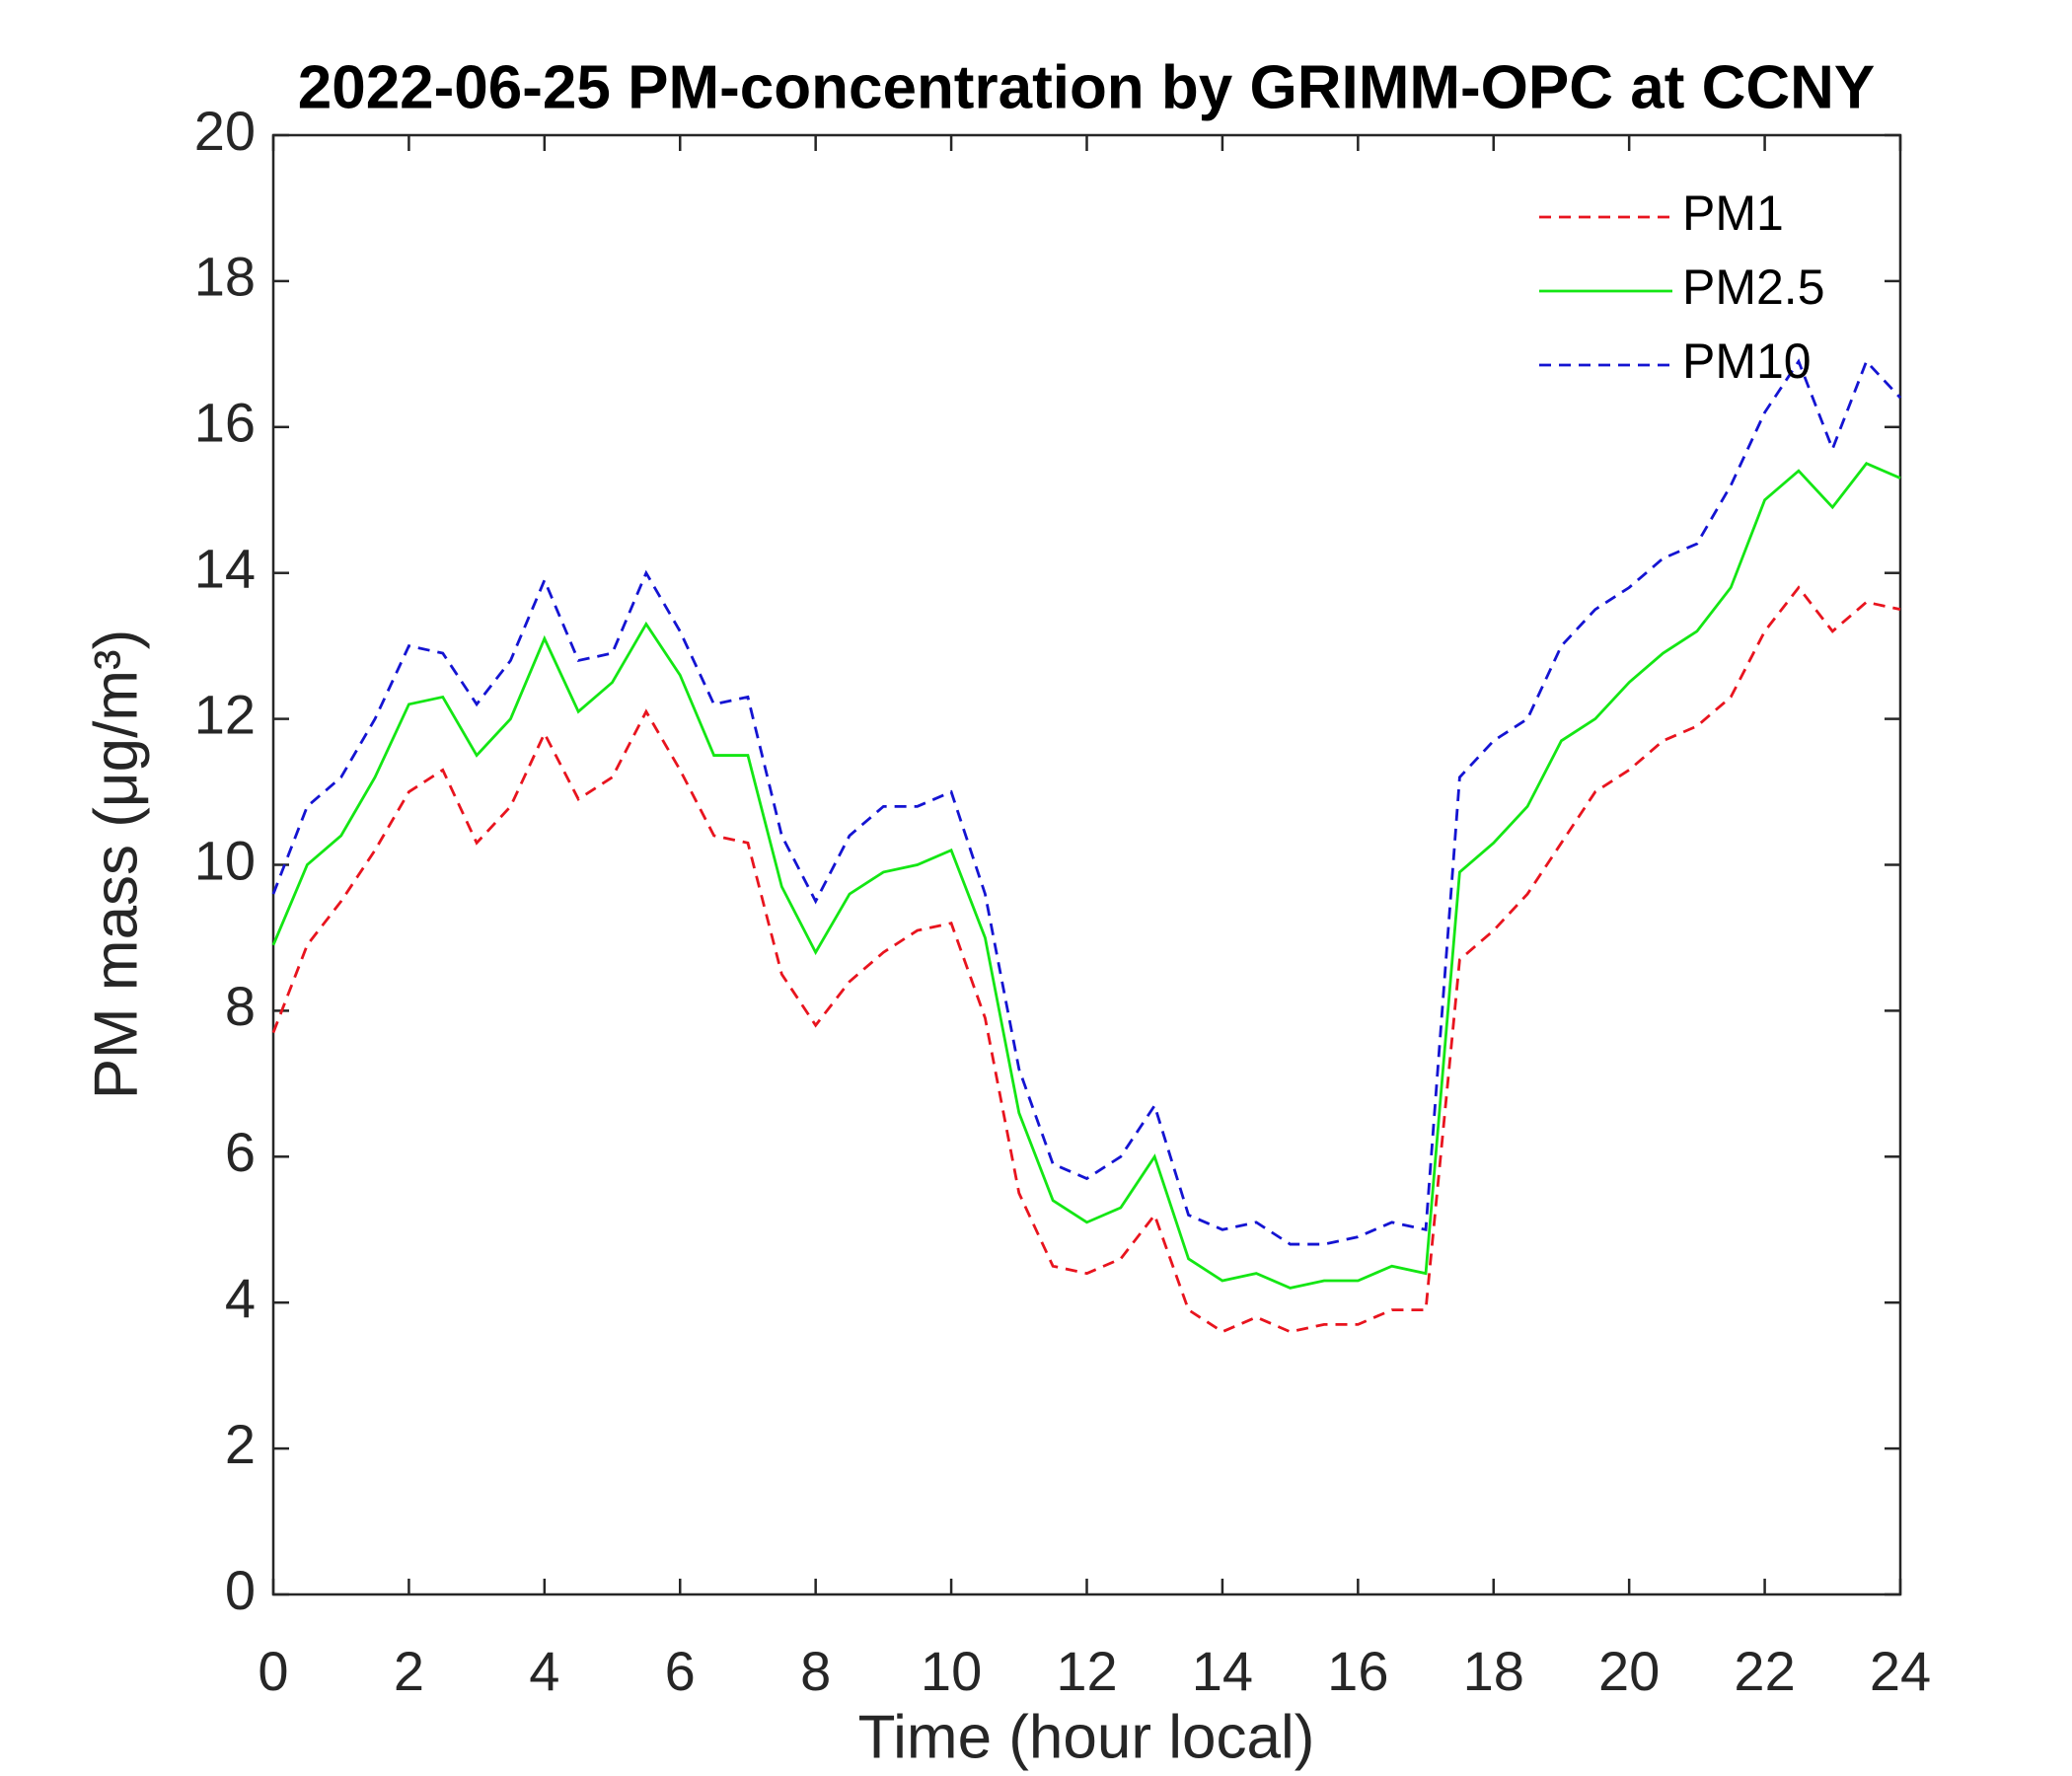  Describe the element at coordinates (816, 1671) in the screenshot. I see `x-tick-label: 8` at that location.